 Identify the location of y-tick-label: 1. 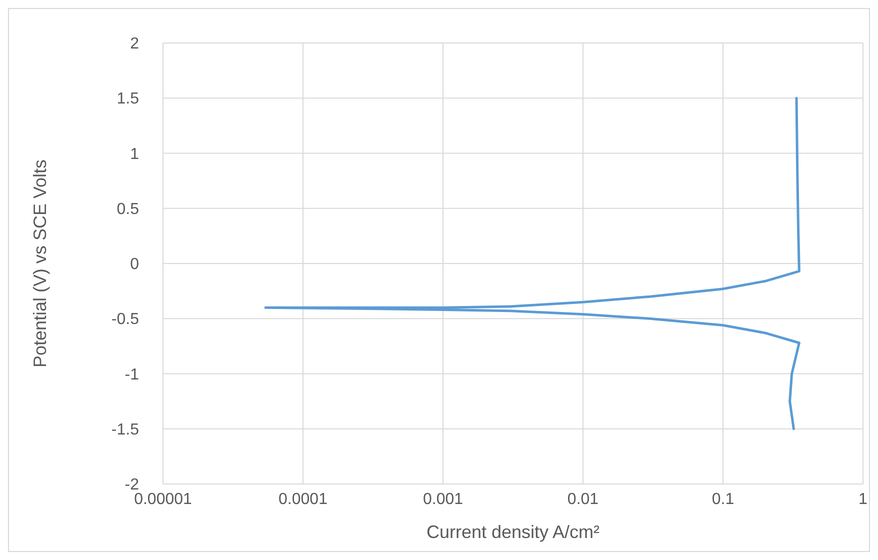
(135, 154).